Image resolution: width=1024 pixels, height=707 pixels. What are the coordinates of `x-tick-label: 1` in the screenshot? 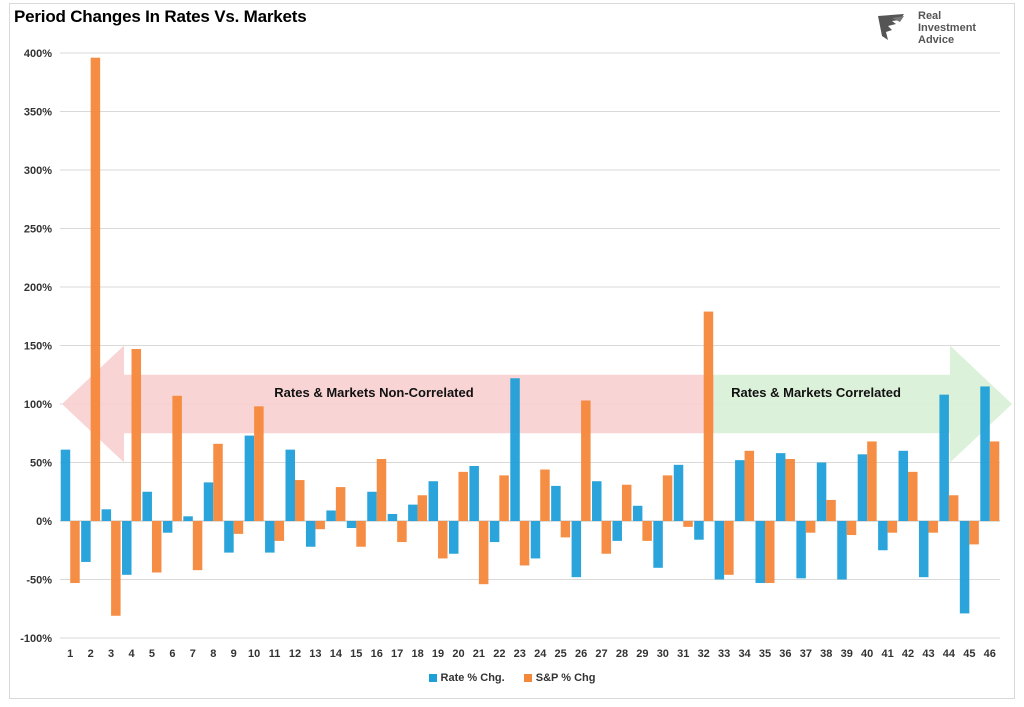 It's located at (70, 654).